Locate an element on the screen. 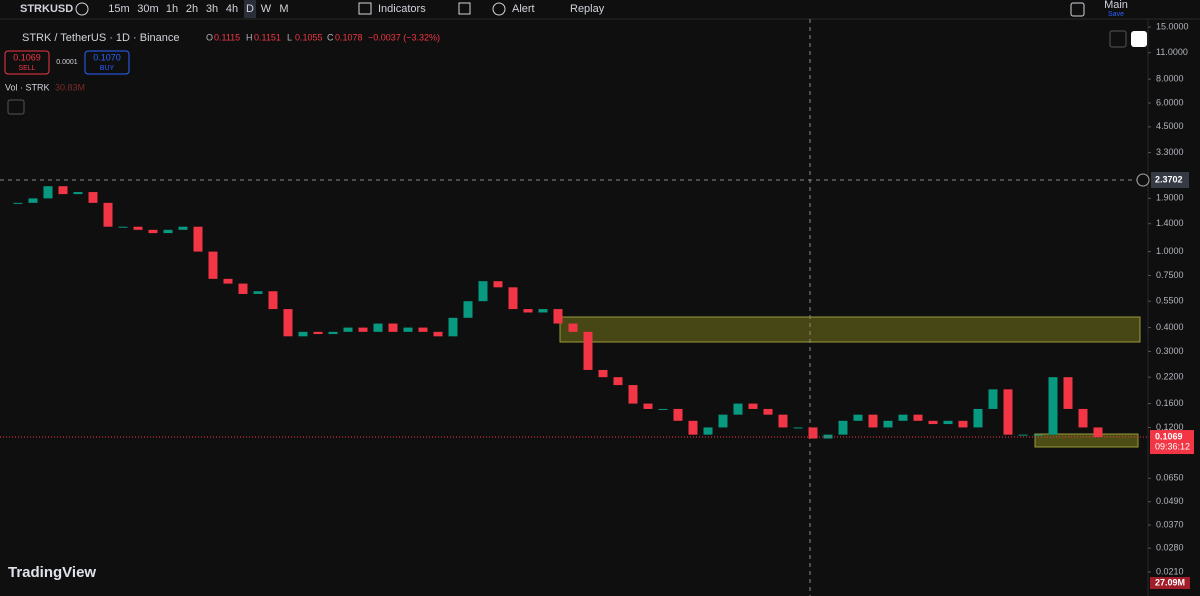  price-tick-label: 4.5000 is located at coordinates (1170, 126).